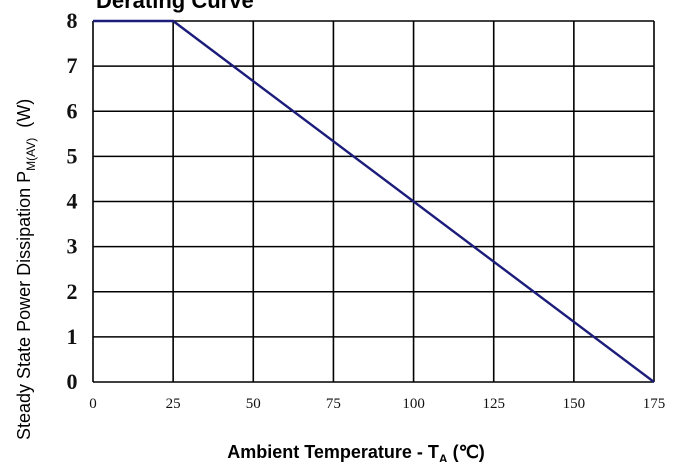 The image size is (673, 462). I want to click on x-axis-label: Ambient Temperature - TA (℃), so click(356, 452).